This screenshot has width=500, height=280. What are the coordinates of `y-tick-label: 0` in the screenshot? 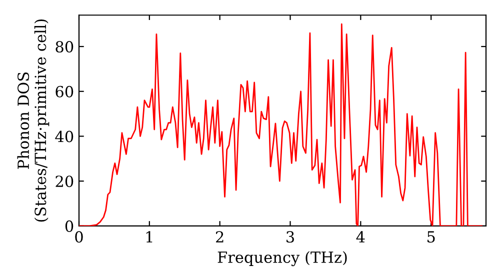 It's located at (69, 226).